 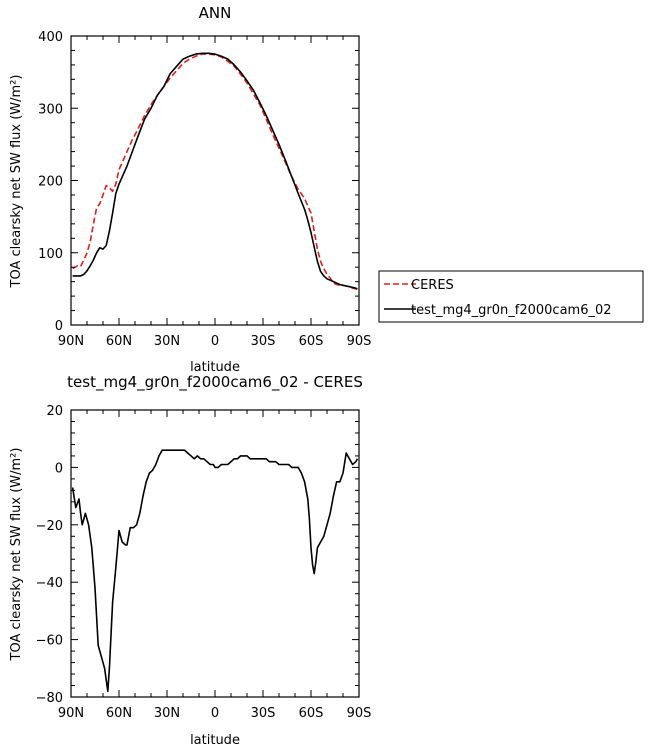 What do you see at coordinates (16, 555) in the screenshot?
I see `bottom-y-axis-label: TOA clearsky net SW flux (W/m²)` at bounding box center [16, 555].